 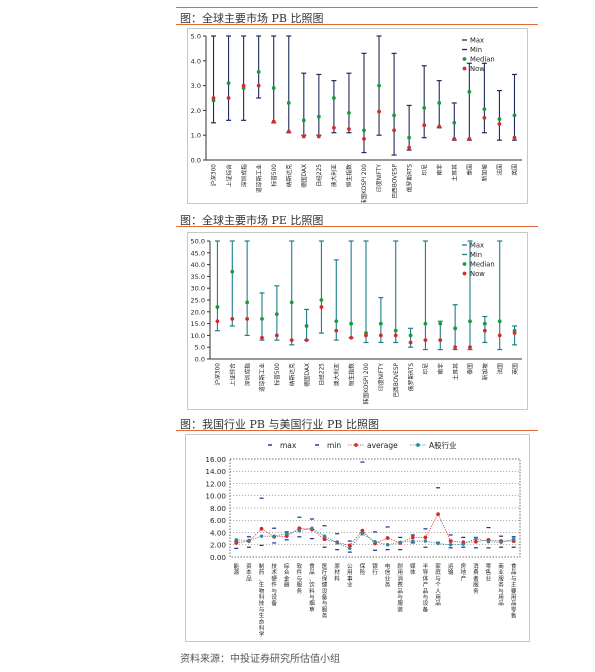 What do you see at coordinates (463, 578) in the screenshot?
I see `x-tick-char: 产` at bounding box center [463, 578].